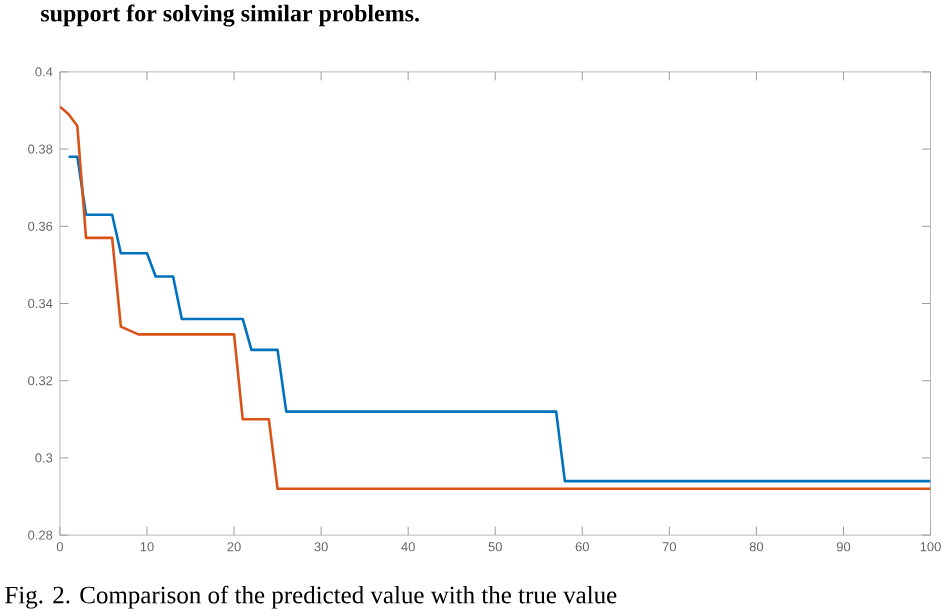 This screenshot has width=948, height=616. What do you see at coordinates (311, 598) in the screenshot?
I see `caption: Fig. 2. Comparison of the predicted value with the true value` at bounding box center [311, 598].